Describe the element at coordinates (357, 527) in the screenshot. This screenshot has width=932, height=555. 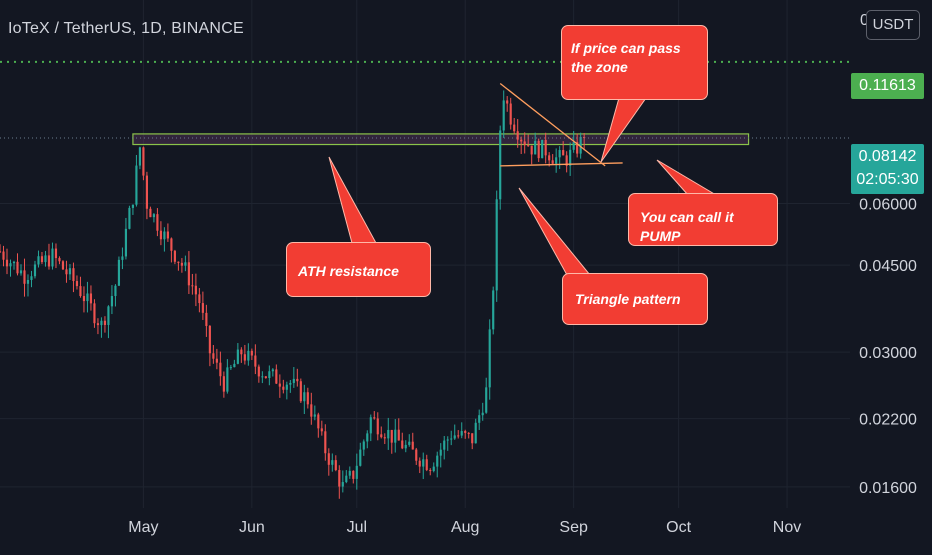
I see `time-tick-label: Jul` at that location.